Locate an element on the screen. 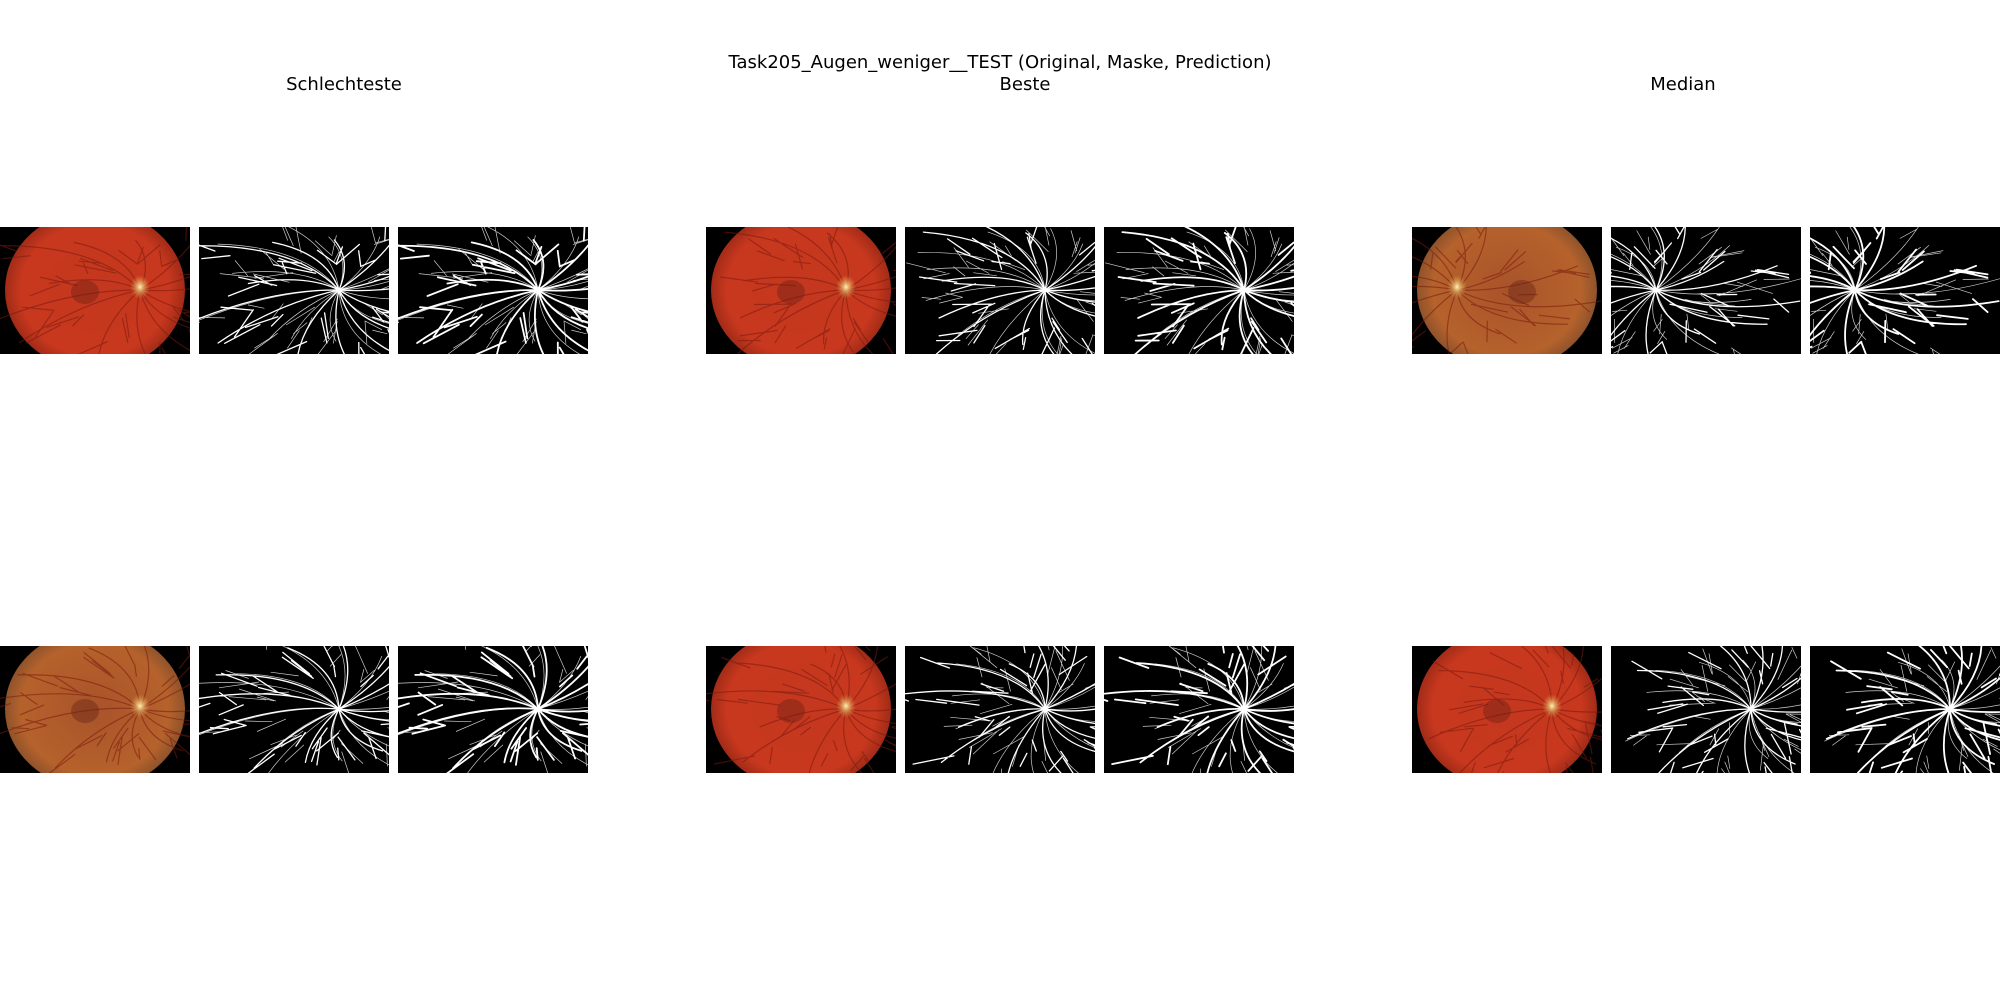 The width and height of the screenshot is (2000, 1000). best-row1-prediction-image is located at coordinates (1199, 290).